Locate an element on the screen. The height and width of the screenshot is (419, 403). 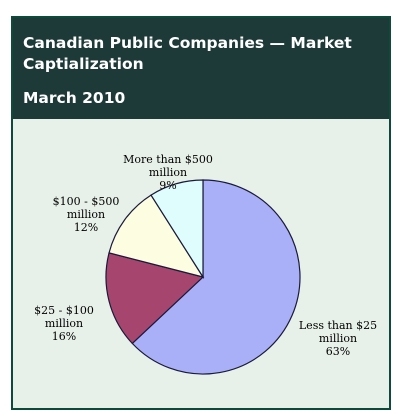
chart-subtitle: March 2010 is located at coordinates (74, 98).